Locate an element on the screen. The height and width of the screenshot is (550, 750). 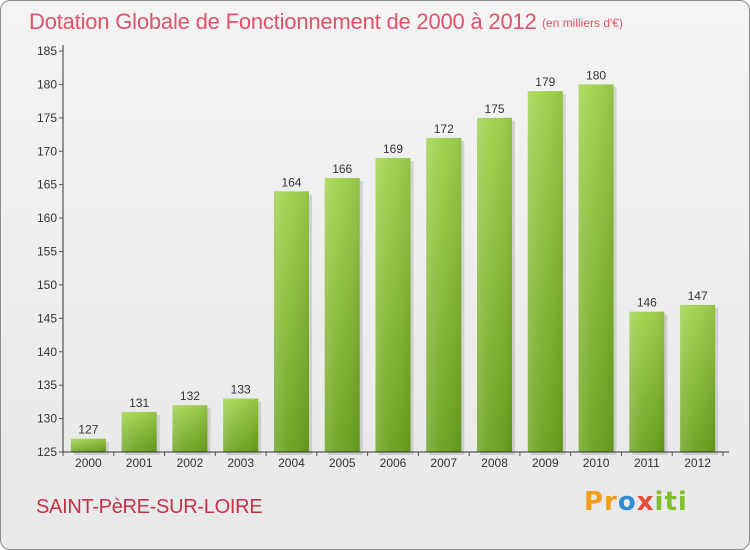
x-tick-label: 2003 is located at coordinates (240, 463).